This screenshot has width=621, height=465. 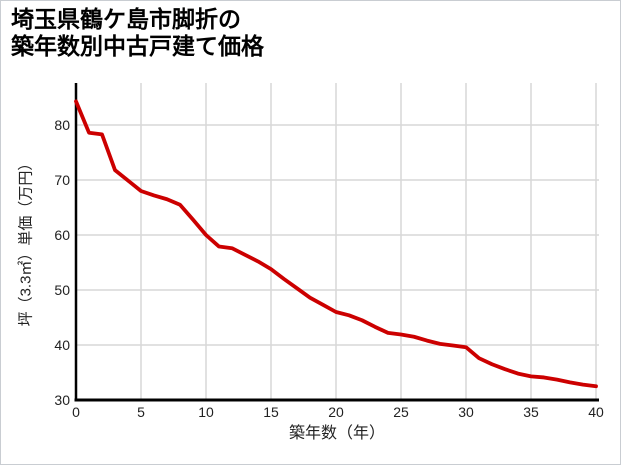 I want to click on y-tick-label: 80, so click(x=62, y=125).